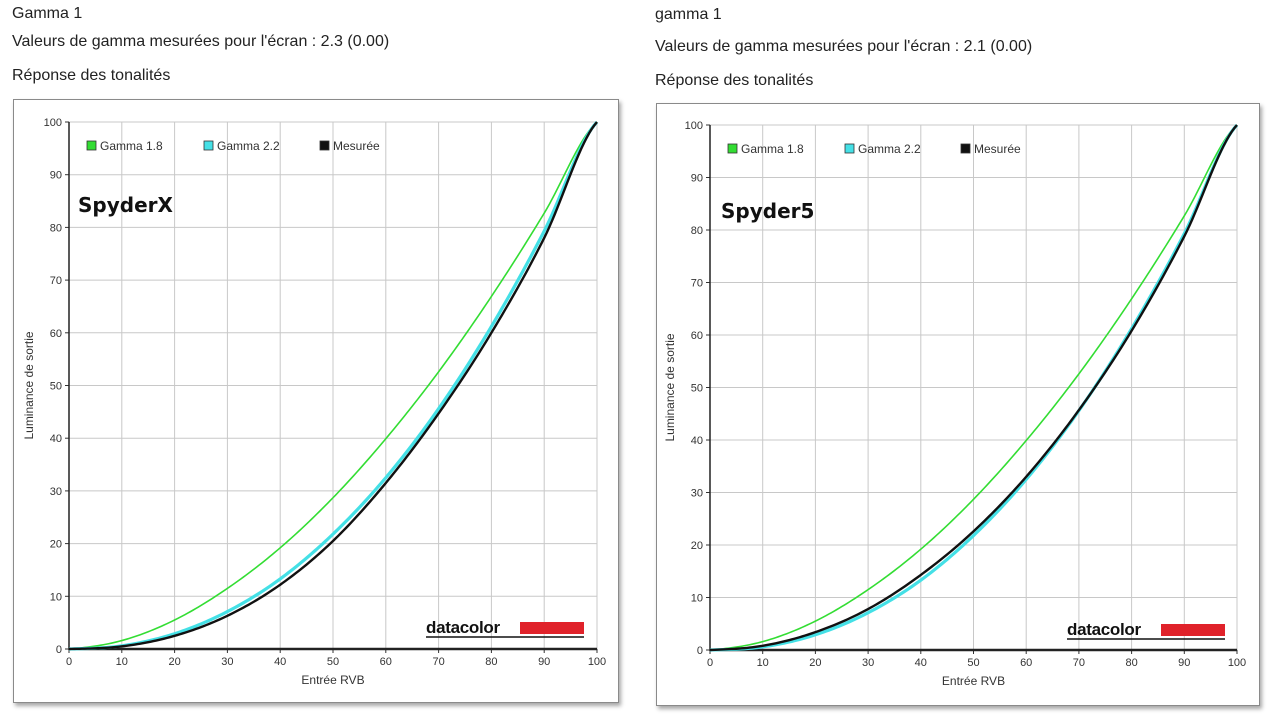 Image resolution: width=1280 pixels, height=720 pixels. Describe the element at coordinates (47, 13) in the screenshot. I see `panel-title: Gamma 1` at that location.